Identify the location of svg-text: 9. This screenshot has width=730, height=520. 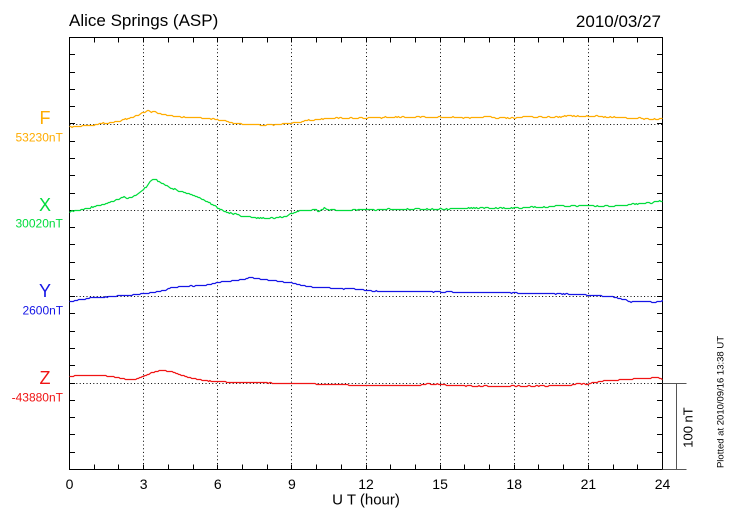
(292, 484).